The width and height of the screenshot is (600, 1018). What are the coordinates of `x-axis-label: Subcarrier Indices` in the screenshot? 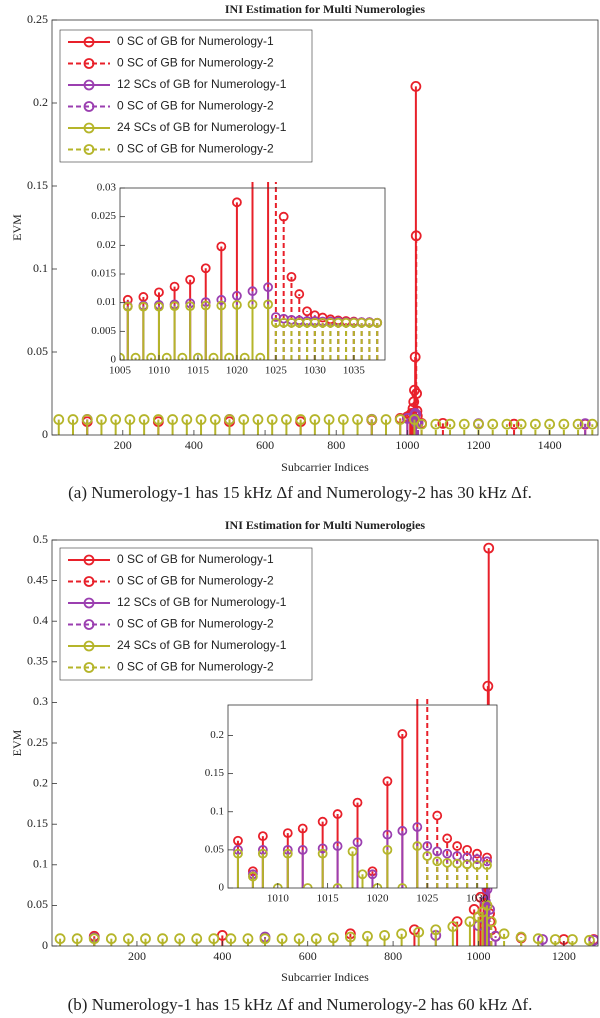 It's located at (325, 977).